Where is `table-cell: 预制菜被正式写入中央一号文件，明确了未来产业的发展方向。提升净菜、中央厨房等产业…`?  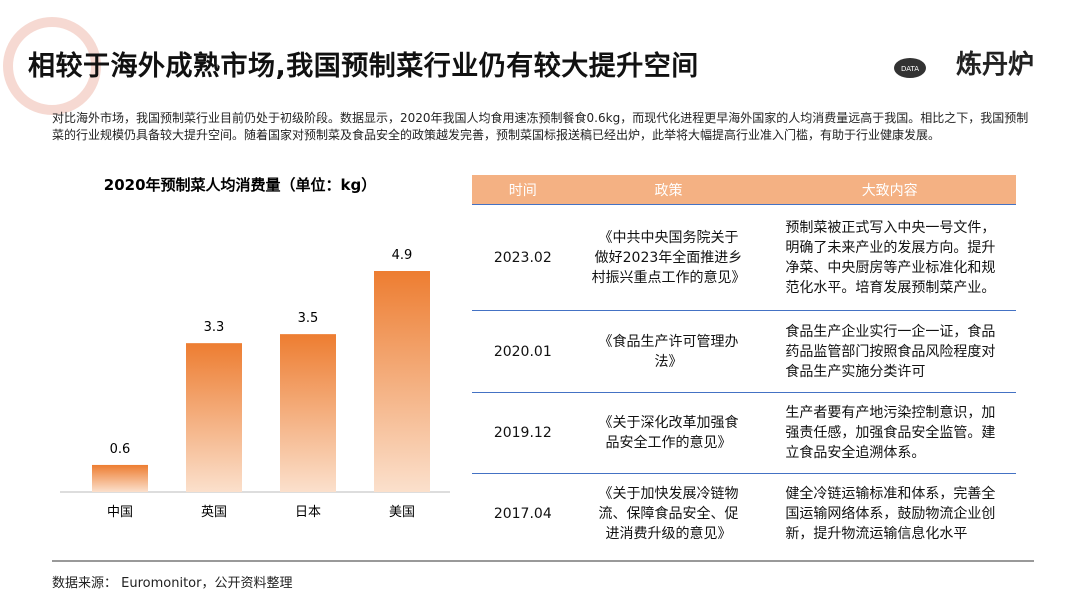 table-cell: 预制菜被正式写入中央一号文件，明确了未来产业的发展方向。提升净菜、中央厨房等产业… is located at coordinates (889, 257).